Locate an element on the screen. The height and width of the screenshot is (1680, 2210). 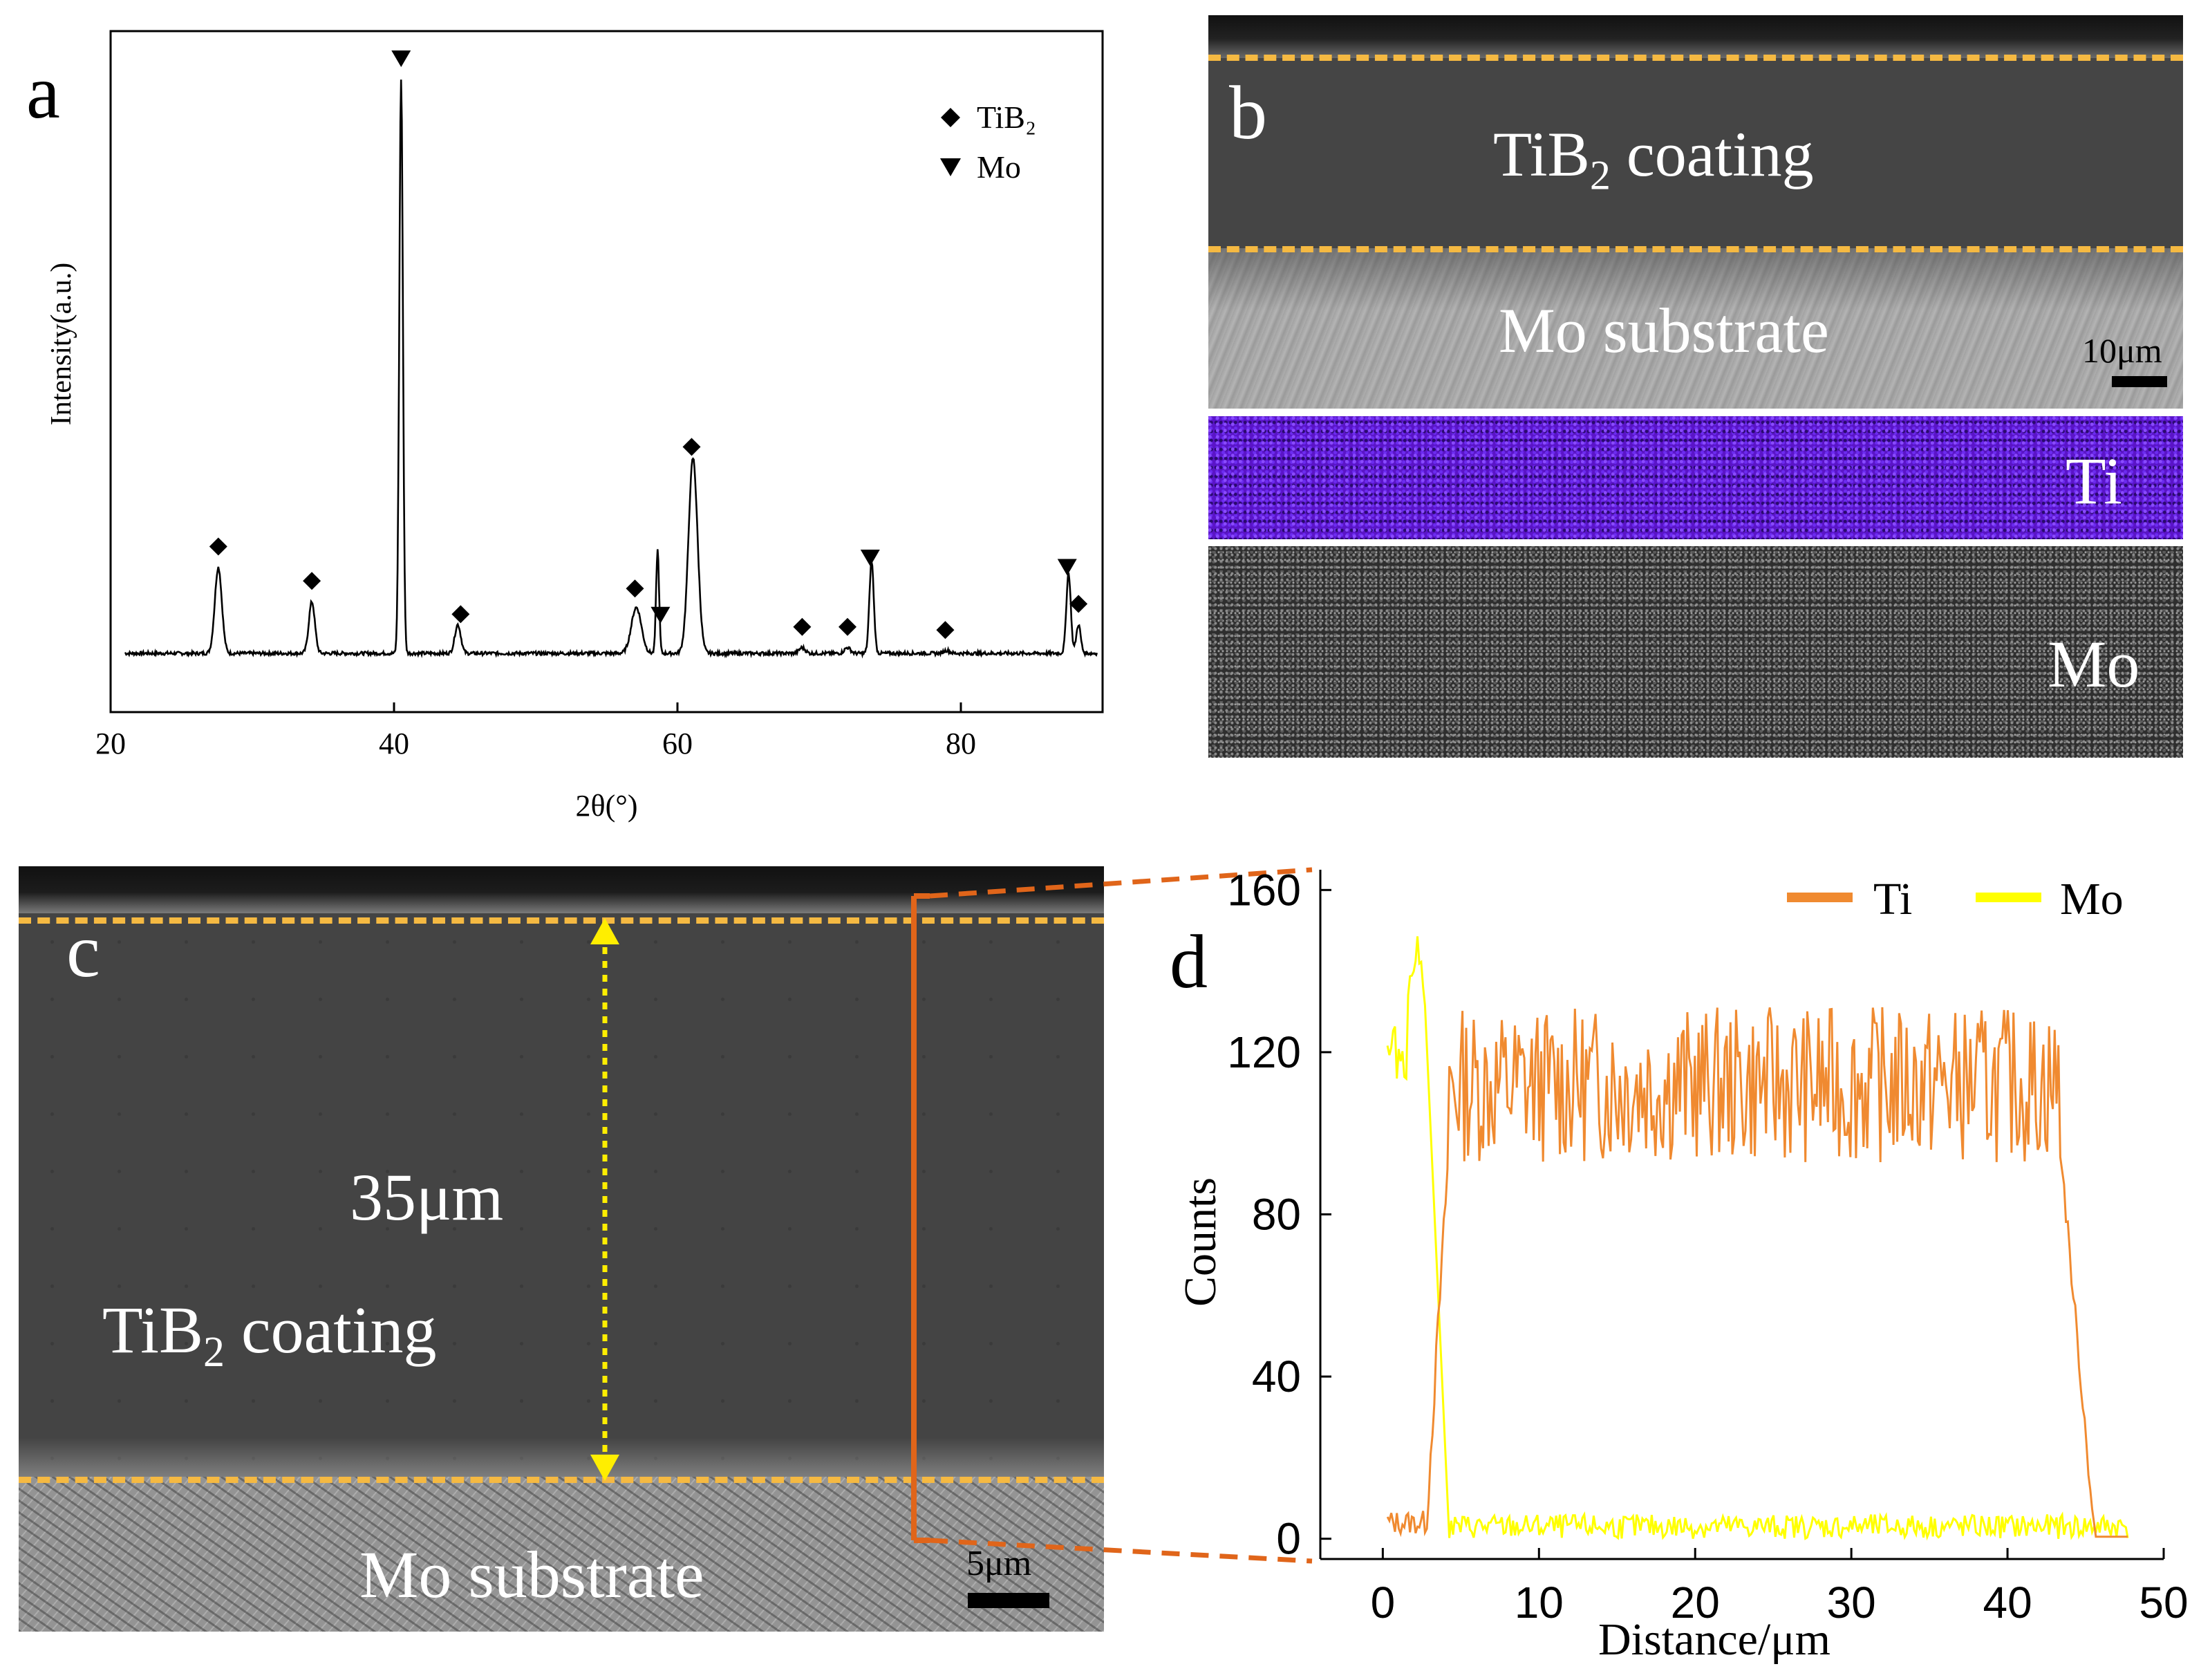
scale-label-b: 10μm is located at coordinates (2122, 350).